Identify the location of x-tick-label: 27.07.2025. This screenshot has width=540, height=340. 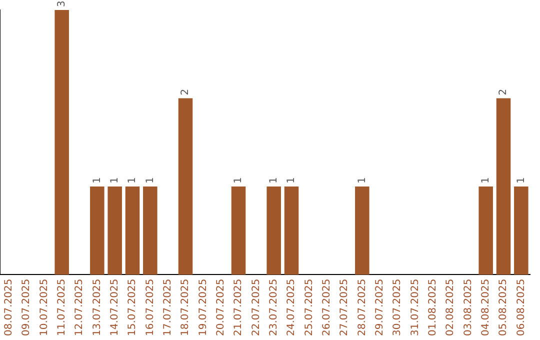
(344, 307).